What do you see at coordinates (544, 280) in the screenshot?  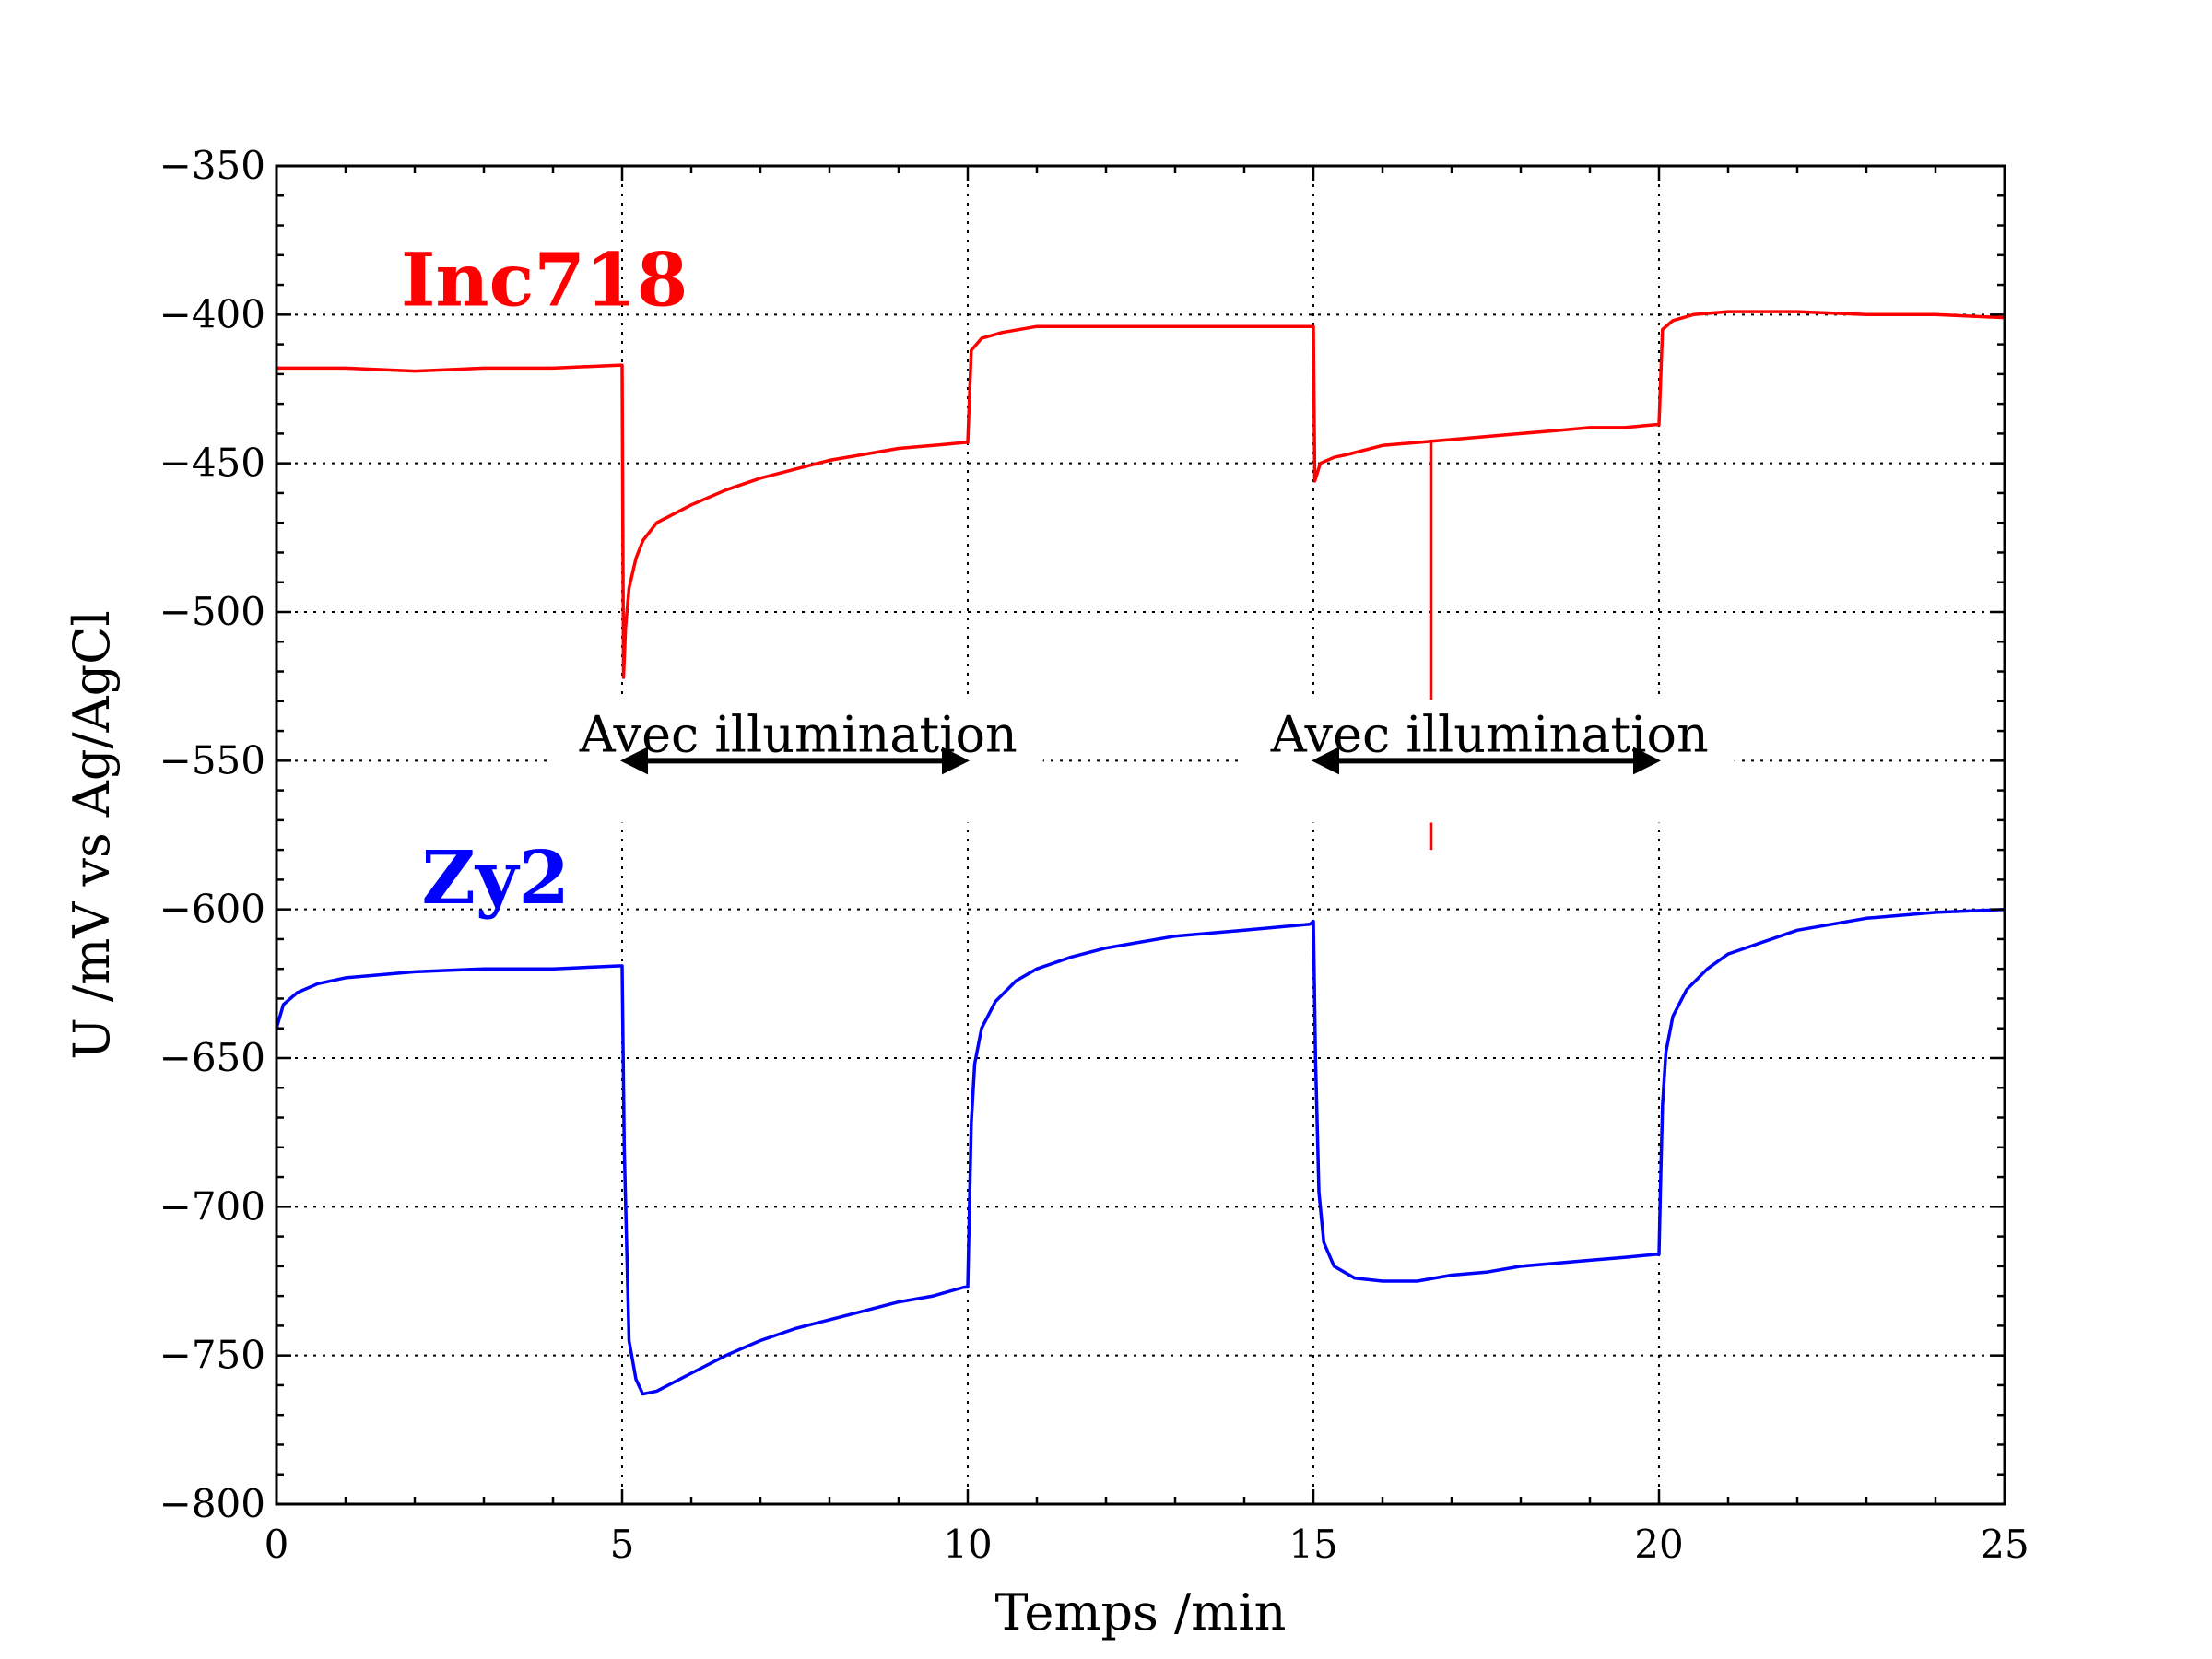 I see `series-label-inc718: Inc718` at bounding box center [544, 280].